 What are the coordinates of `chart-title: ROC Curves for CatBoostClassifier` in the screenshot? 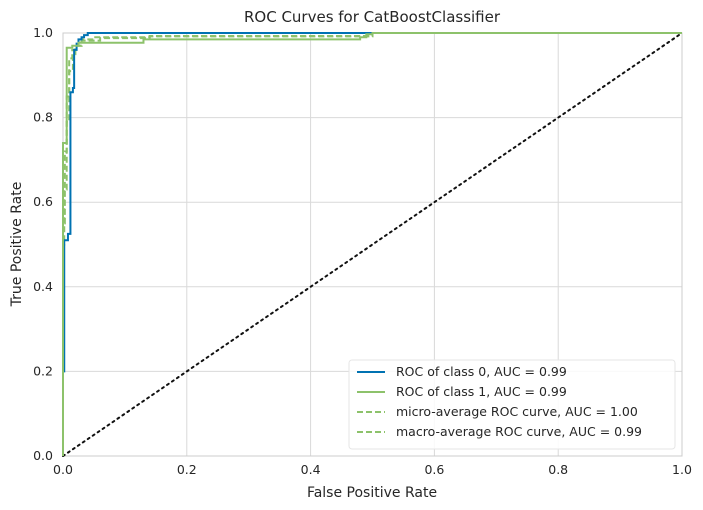 It's located at (372, 17).